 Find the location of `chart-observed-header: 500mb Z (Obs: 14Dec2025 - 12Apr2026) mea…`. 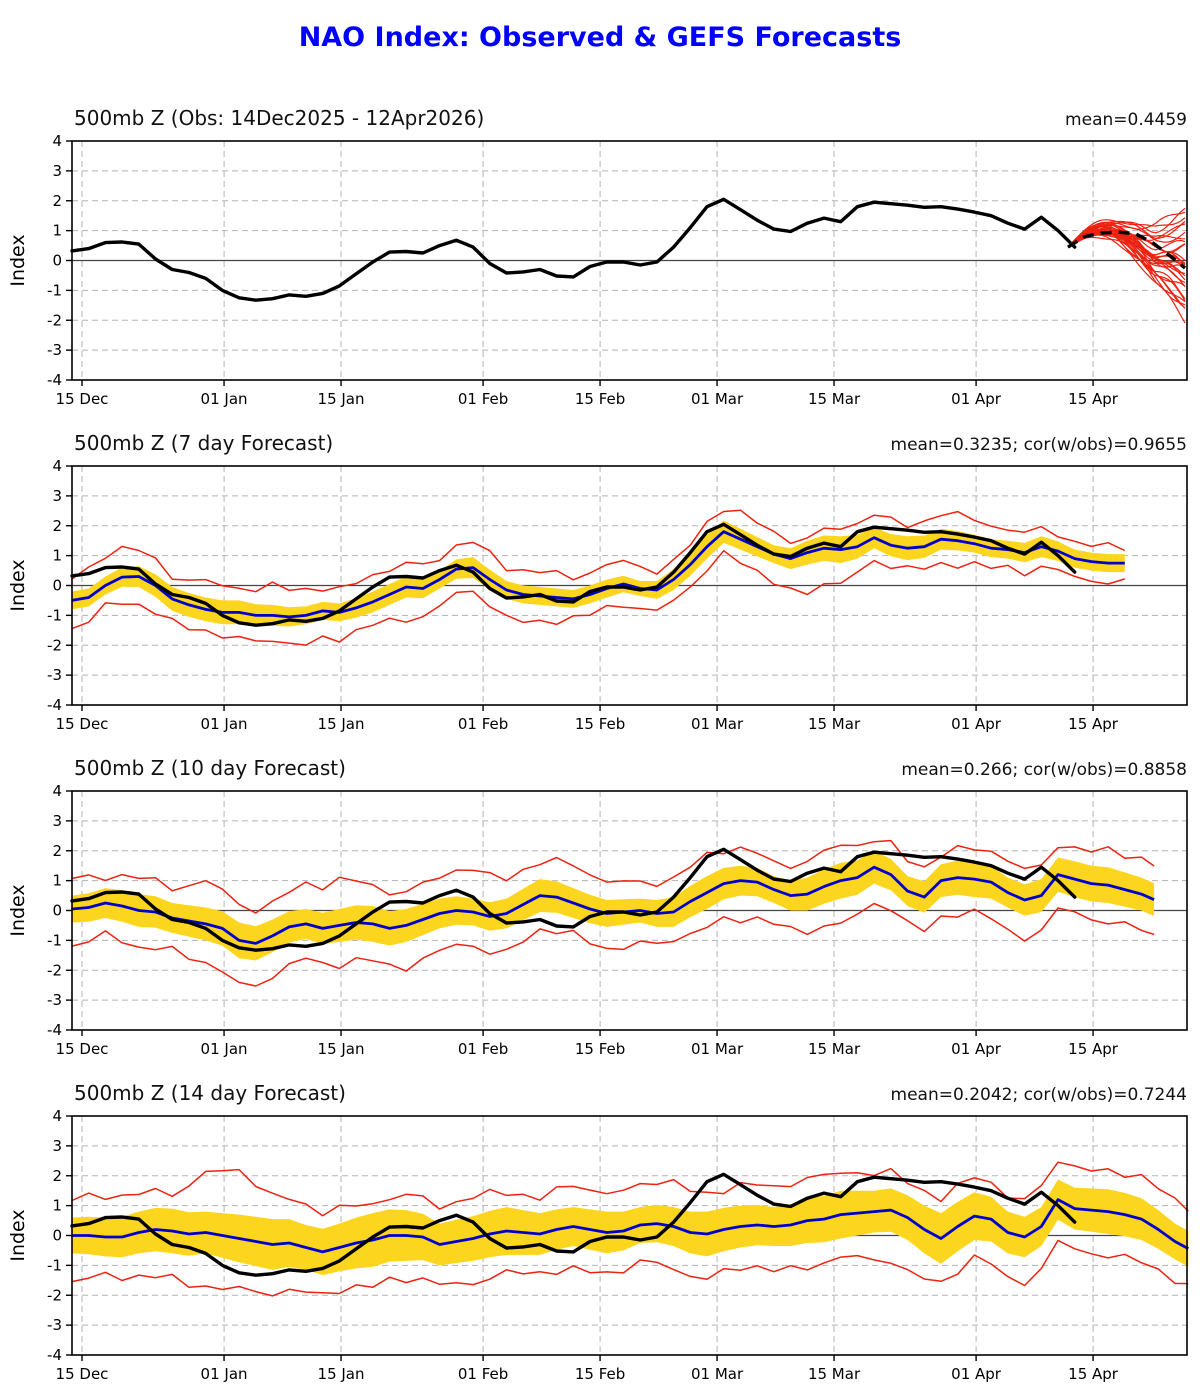

chart-observed-header: 500mb Z (Obs: 14Dec2025 - 12Apr2026) mea… is located at coordinates (630, 118).